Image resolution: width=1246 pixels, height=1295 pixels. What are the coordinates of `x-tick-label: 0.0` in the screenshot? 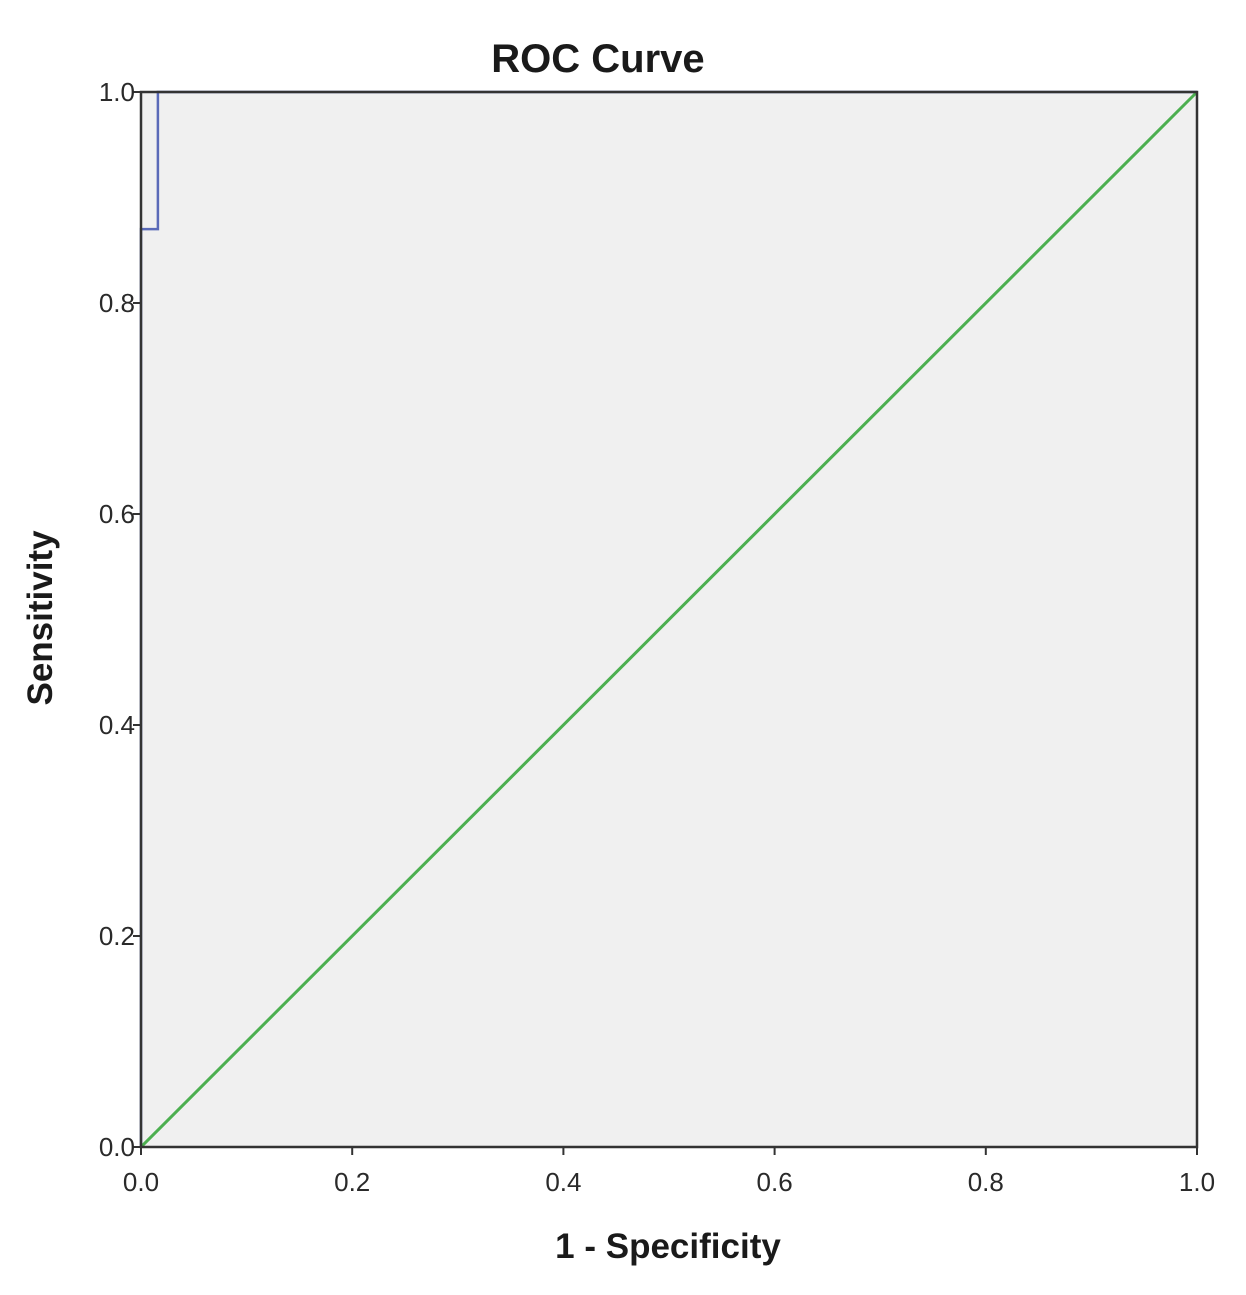 It's located at (141, 1182).